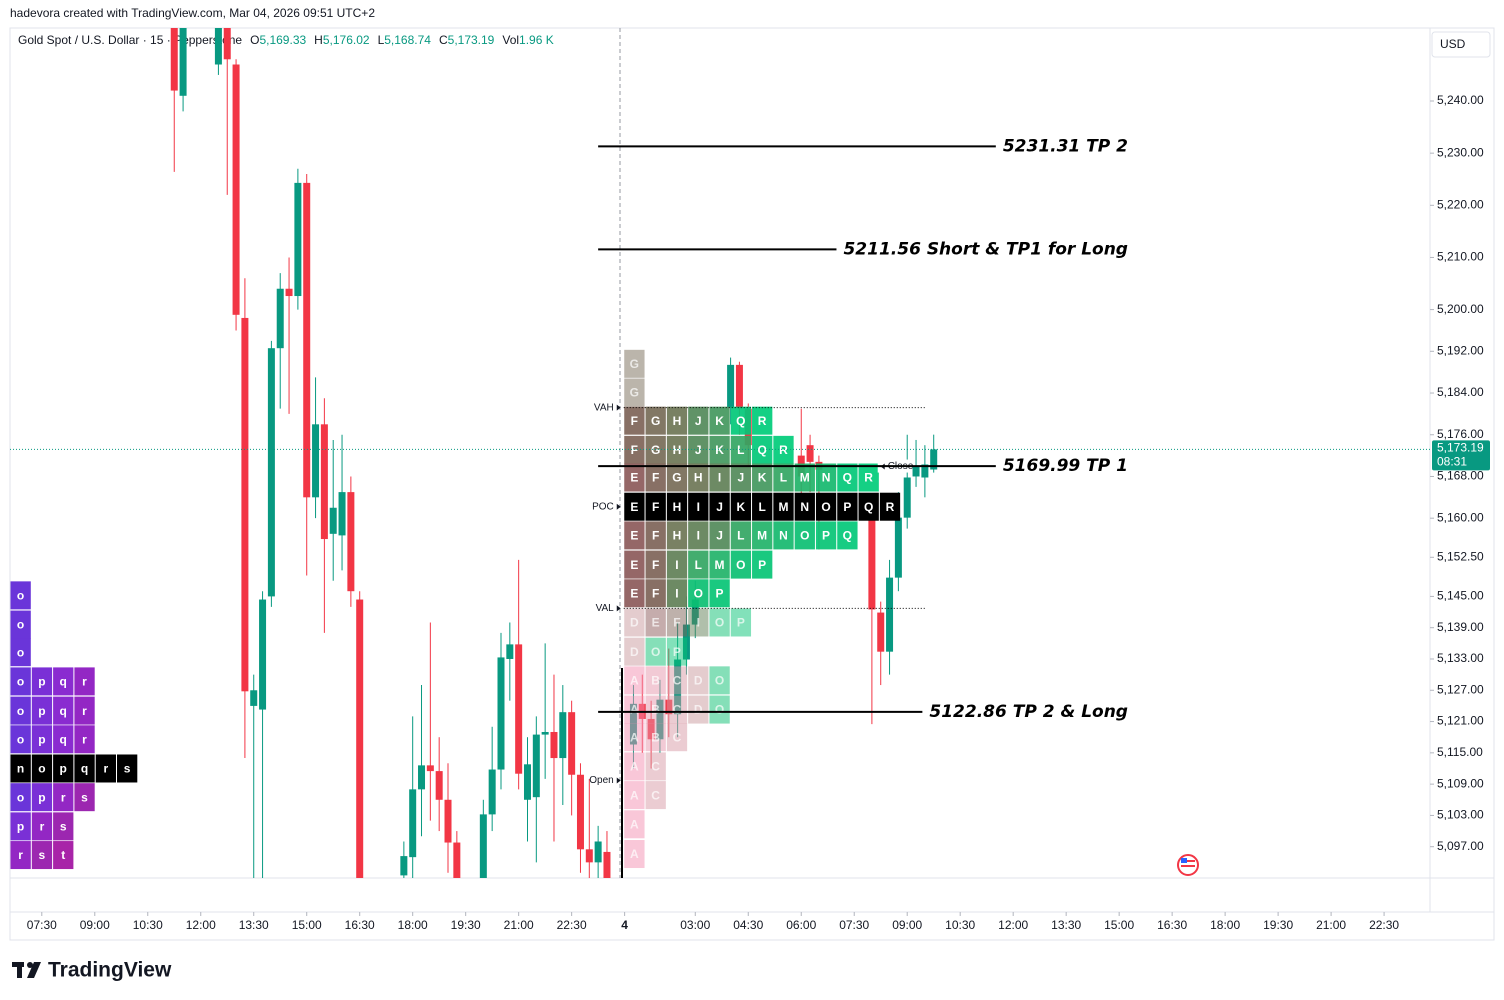 Image resolution: width=1504 pixels, height=1000 pixels. What do you see at coordinates (1460, 350) in the screenshot?
I see `y-tick-label: 5,192.00` at bounding box center [1460, 350].